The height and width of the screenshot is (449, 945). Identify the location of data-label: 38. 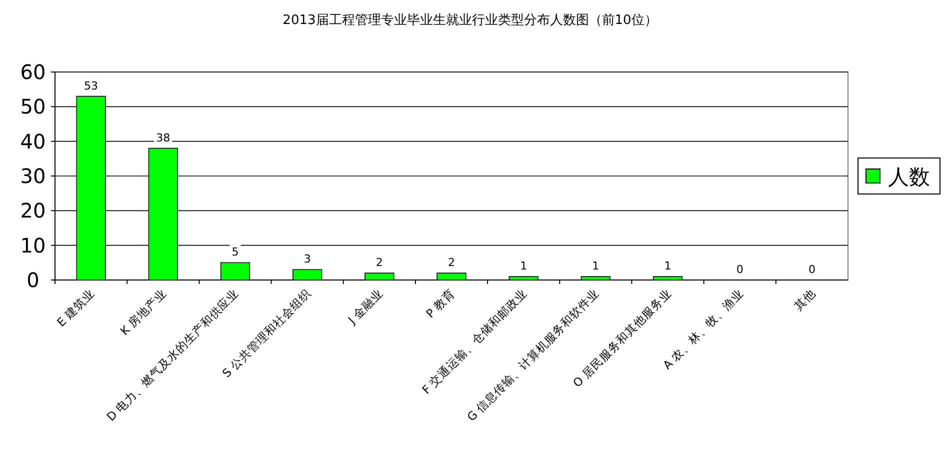
(163, 137).